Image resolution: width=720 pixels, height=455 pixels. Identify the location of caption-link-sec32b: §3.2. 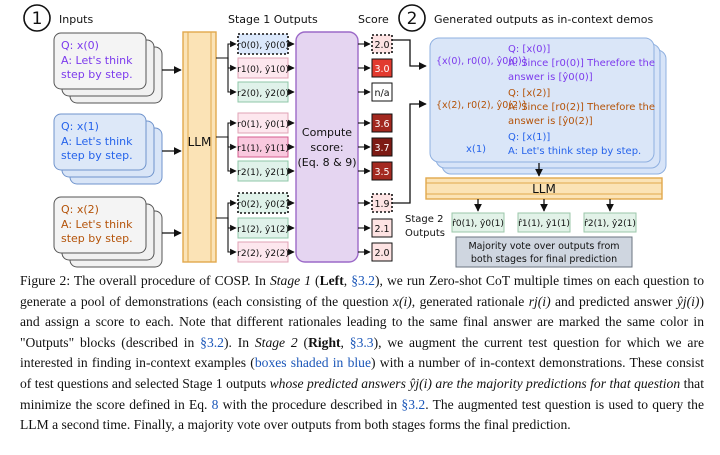
(212, 342).